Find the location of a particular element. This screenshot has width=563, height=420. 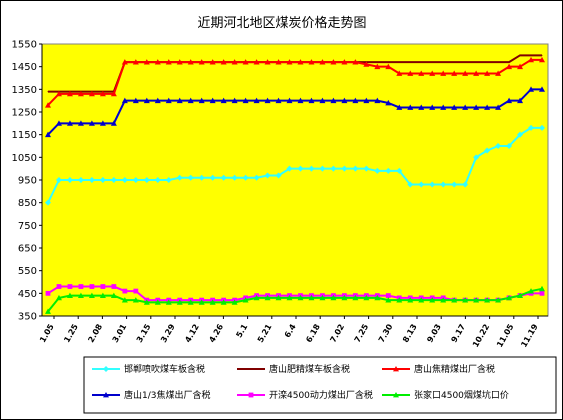

y-tick-label: 1050 is located at coordinates (24, 158).